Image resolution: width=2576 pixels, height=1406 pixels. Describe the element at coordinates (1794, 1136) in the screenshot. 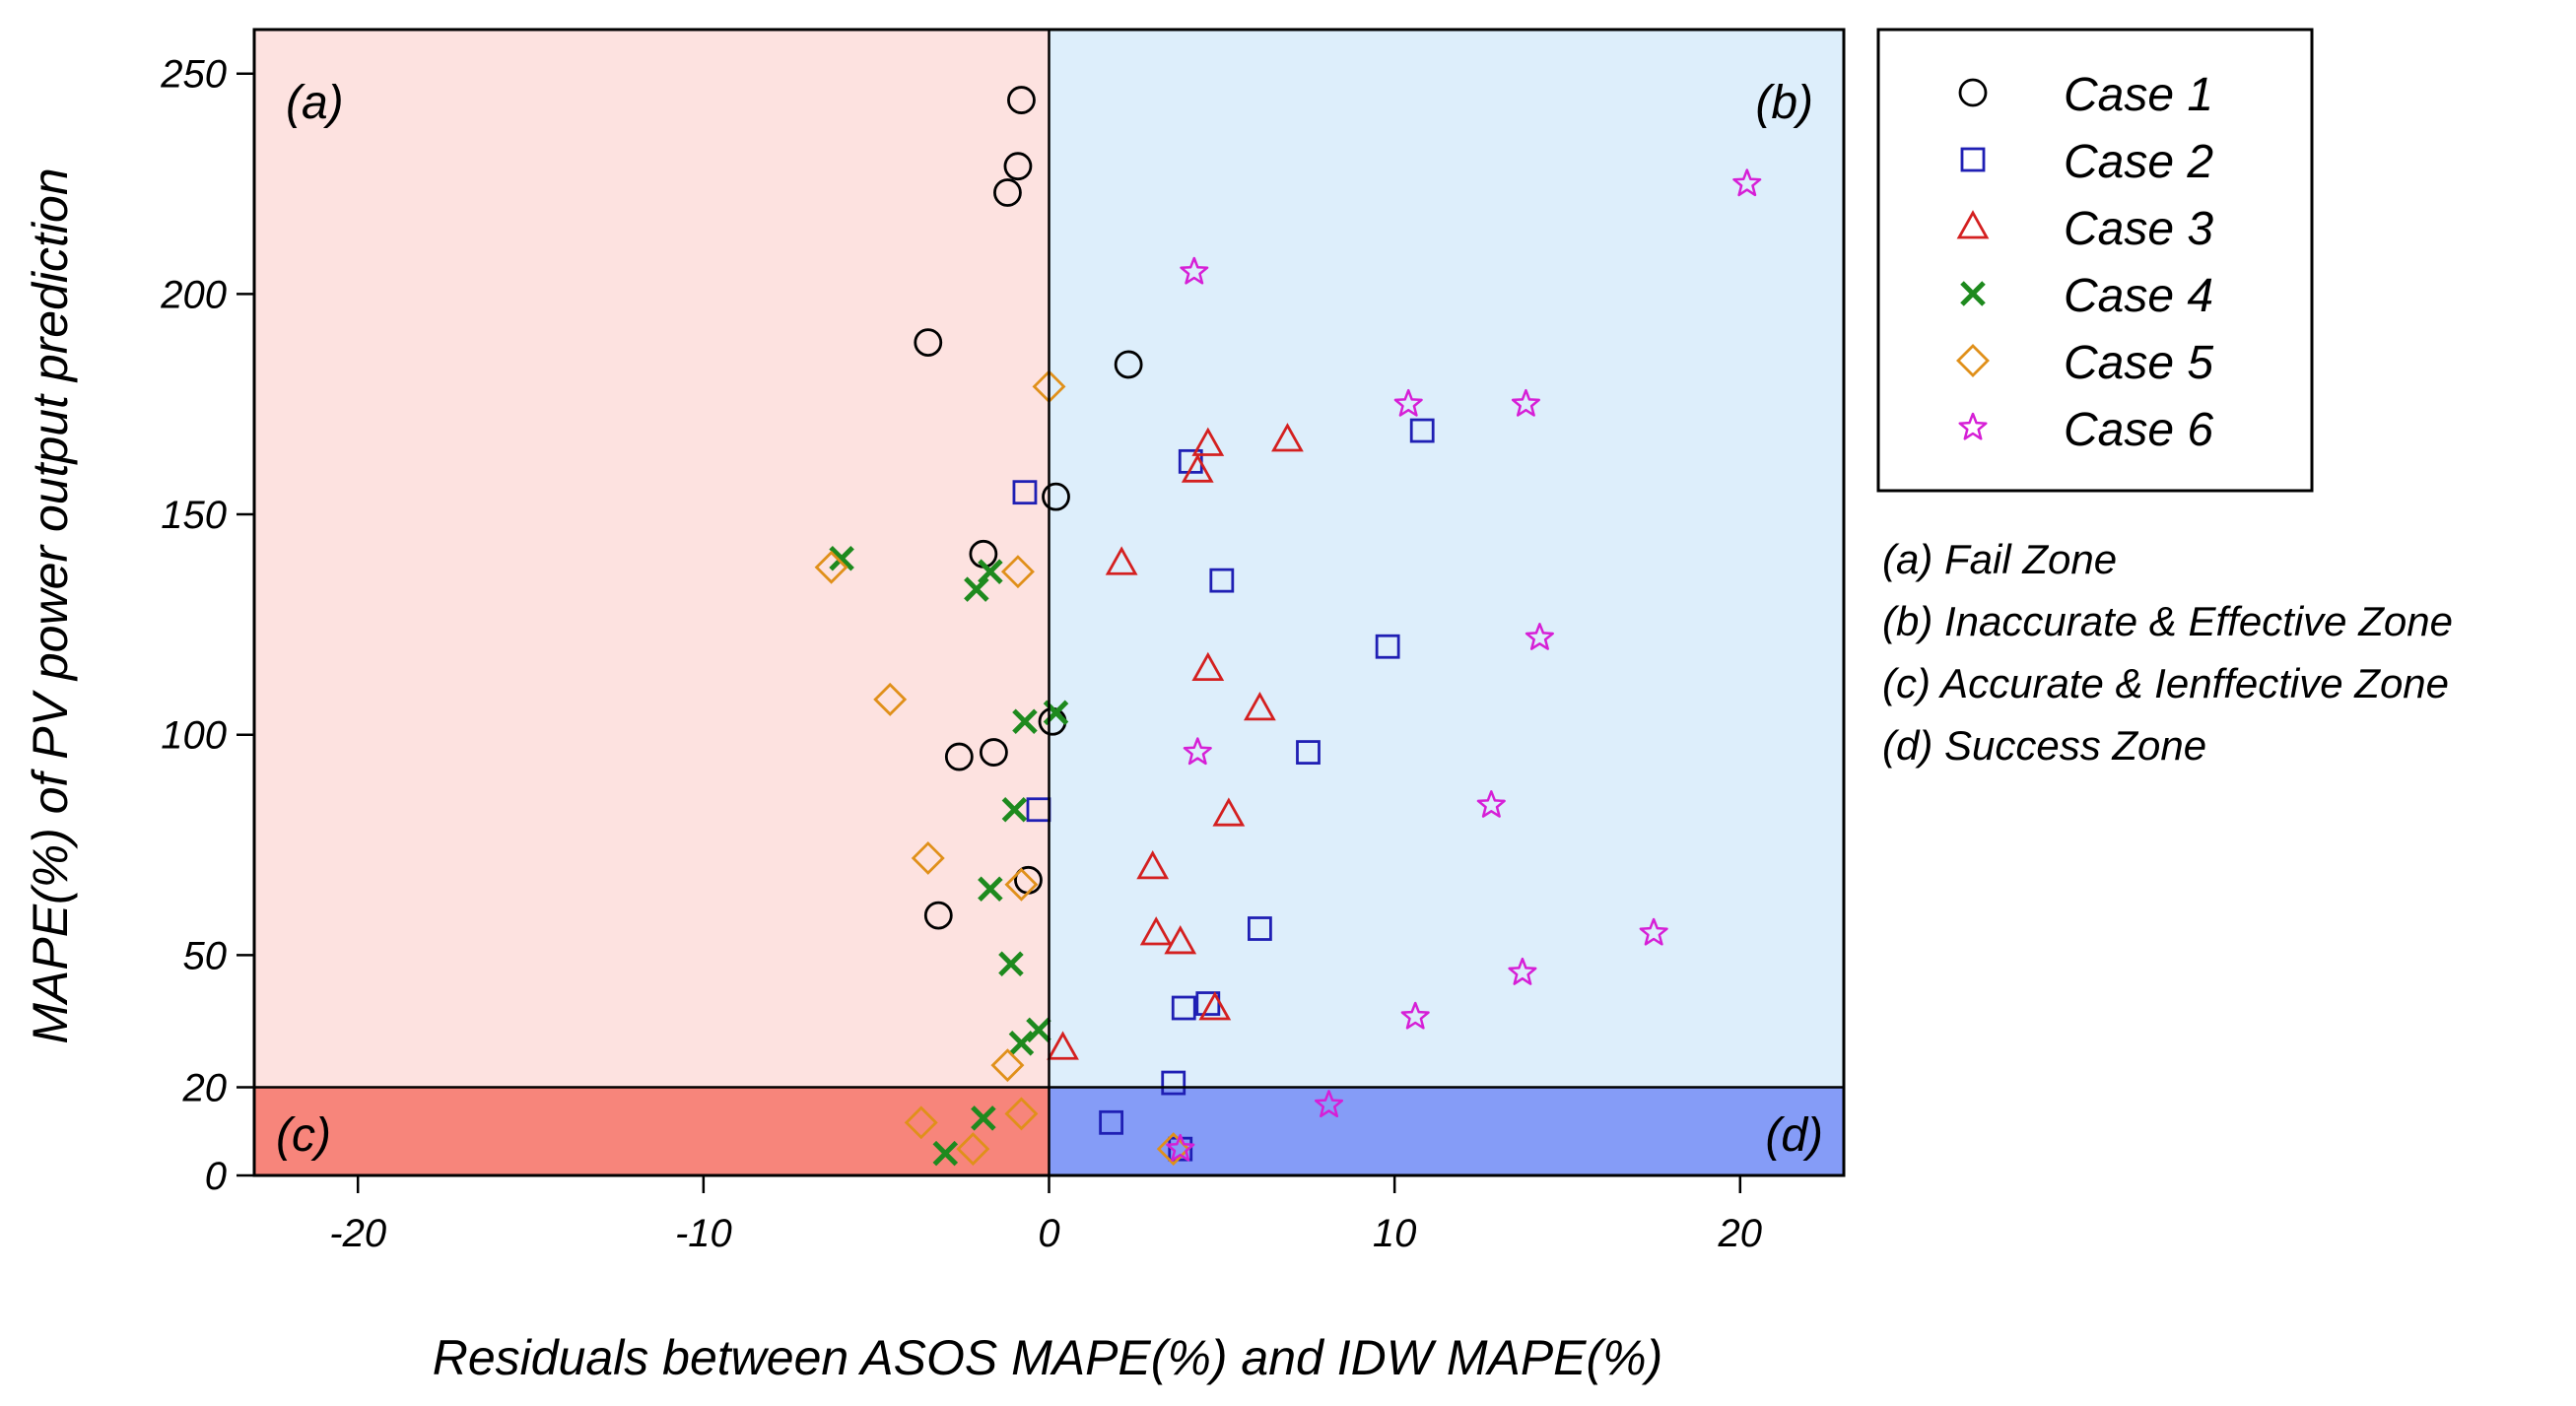

I see `zone-label-bottom-right: (d)` at that location.